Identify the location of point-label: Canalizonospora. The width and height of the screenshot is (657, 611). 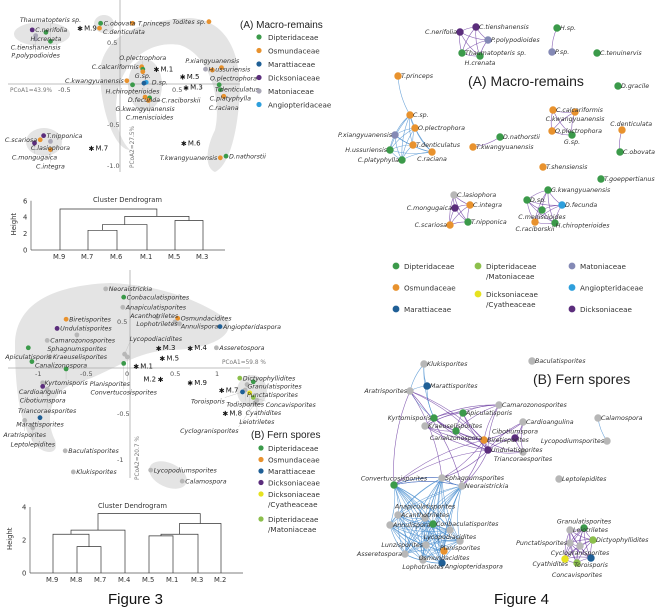
(61, 365).